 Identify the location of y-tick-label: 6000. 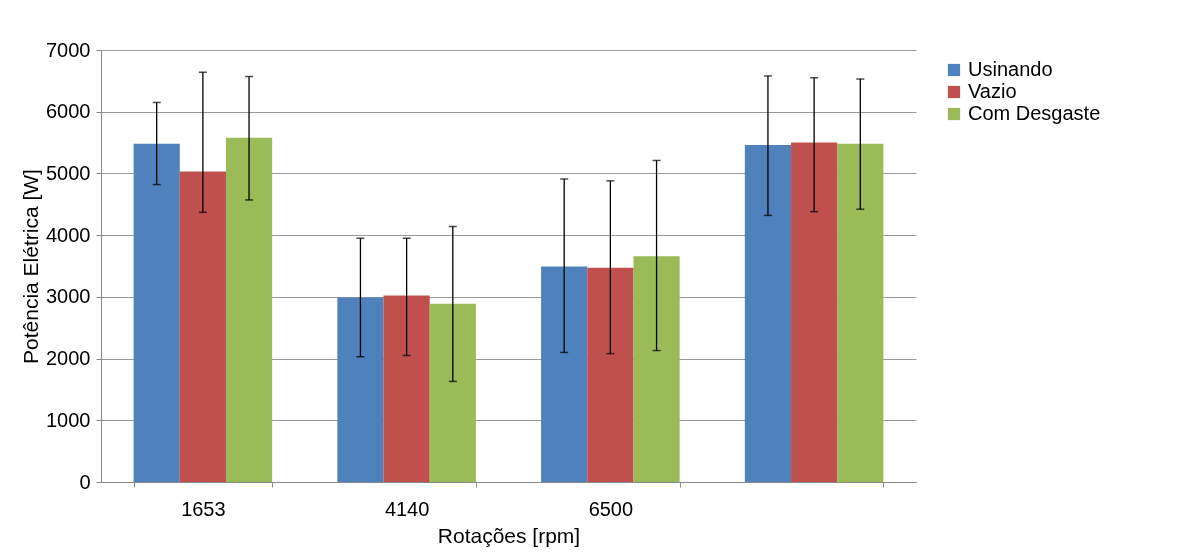
(68, 111).